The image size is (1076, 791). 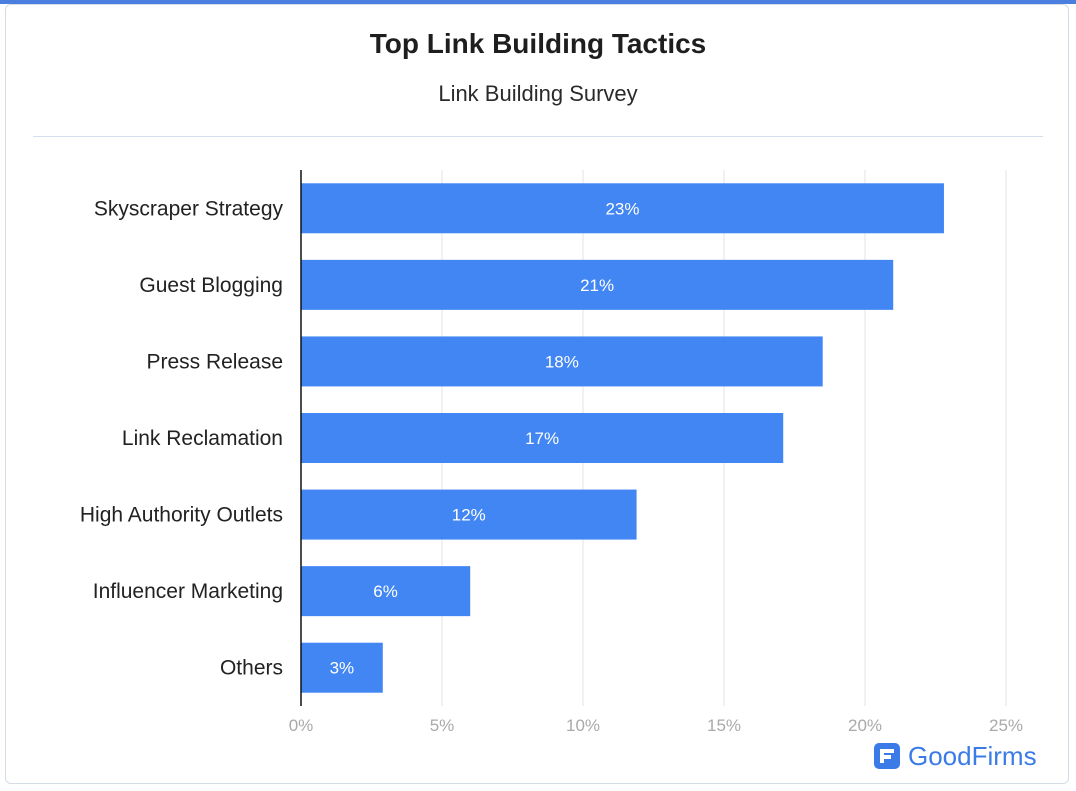 What do you see at coordinates (188, 591) in the screenshot?
I see `category-label: Influencer Marketing` at bounding box center [188, 591].